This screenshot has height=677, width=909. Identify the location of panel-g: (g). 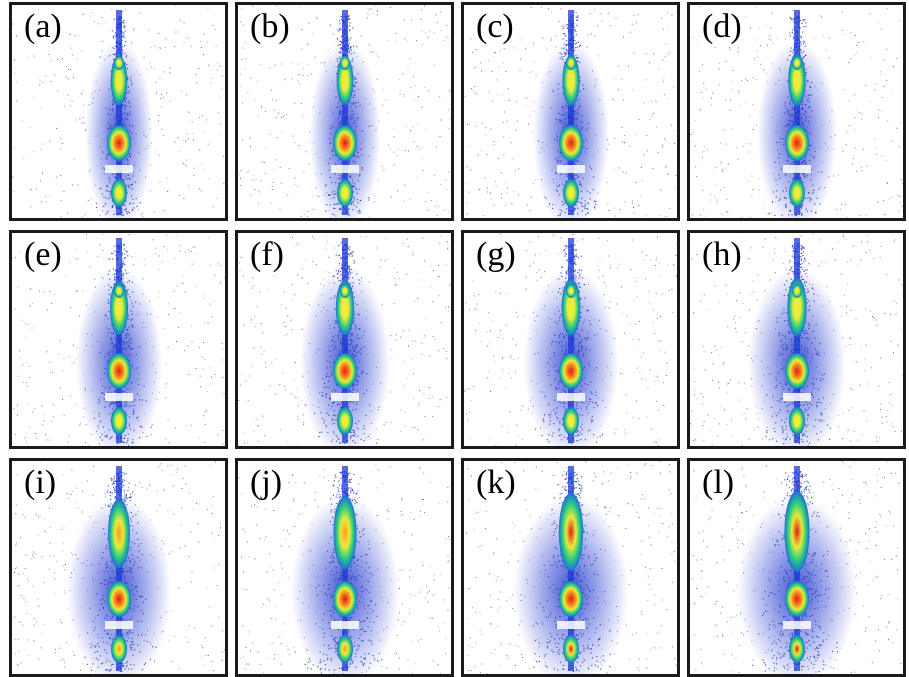
(570, 339).